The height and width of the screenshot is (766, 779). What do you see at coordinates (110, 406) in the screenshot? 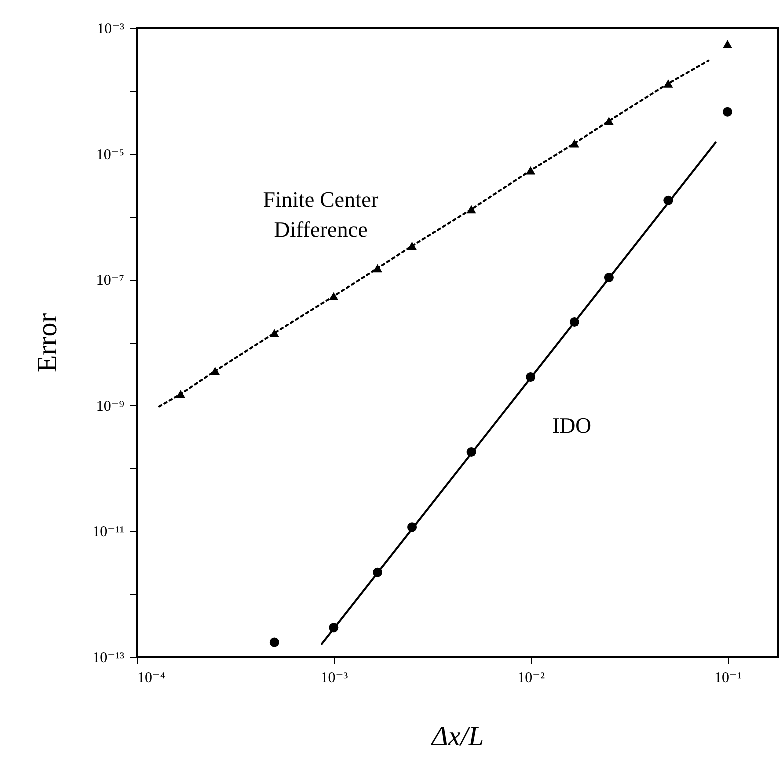
I see `y-tick-label: 10⁻⁹` at bounding box center [110, 406].